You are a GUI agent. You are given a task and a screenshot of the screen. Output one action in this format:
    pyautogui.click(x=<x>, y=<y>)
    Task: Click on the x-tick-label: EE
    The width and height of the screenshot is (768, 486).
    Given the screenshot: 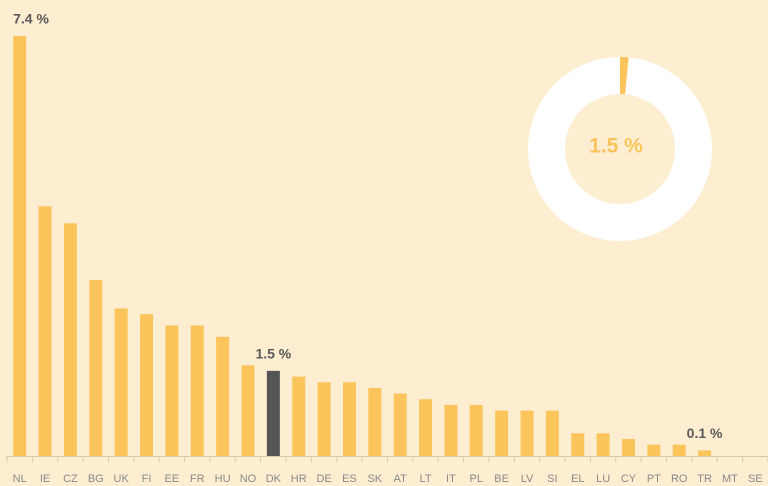 What is the action you would take?
    pyautogui.click(x=172, y=479)
    